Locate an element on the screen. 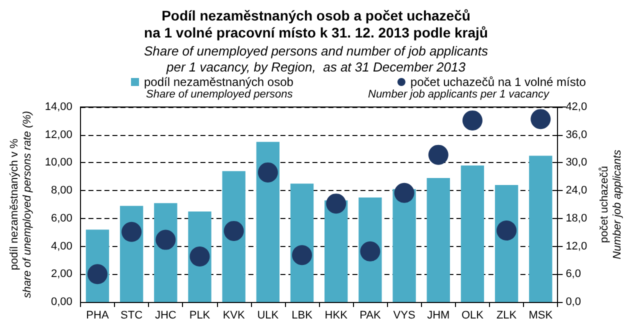 The height and width of the screenshot is (331, 632). chart-title: Podíl nezaměstnaných osob a počet uchazečů na 1 volné pracovní místo k 31. 12. 2013 podle krajů is located at coordinates (316, 24).